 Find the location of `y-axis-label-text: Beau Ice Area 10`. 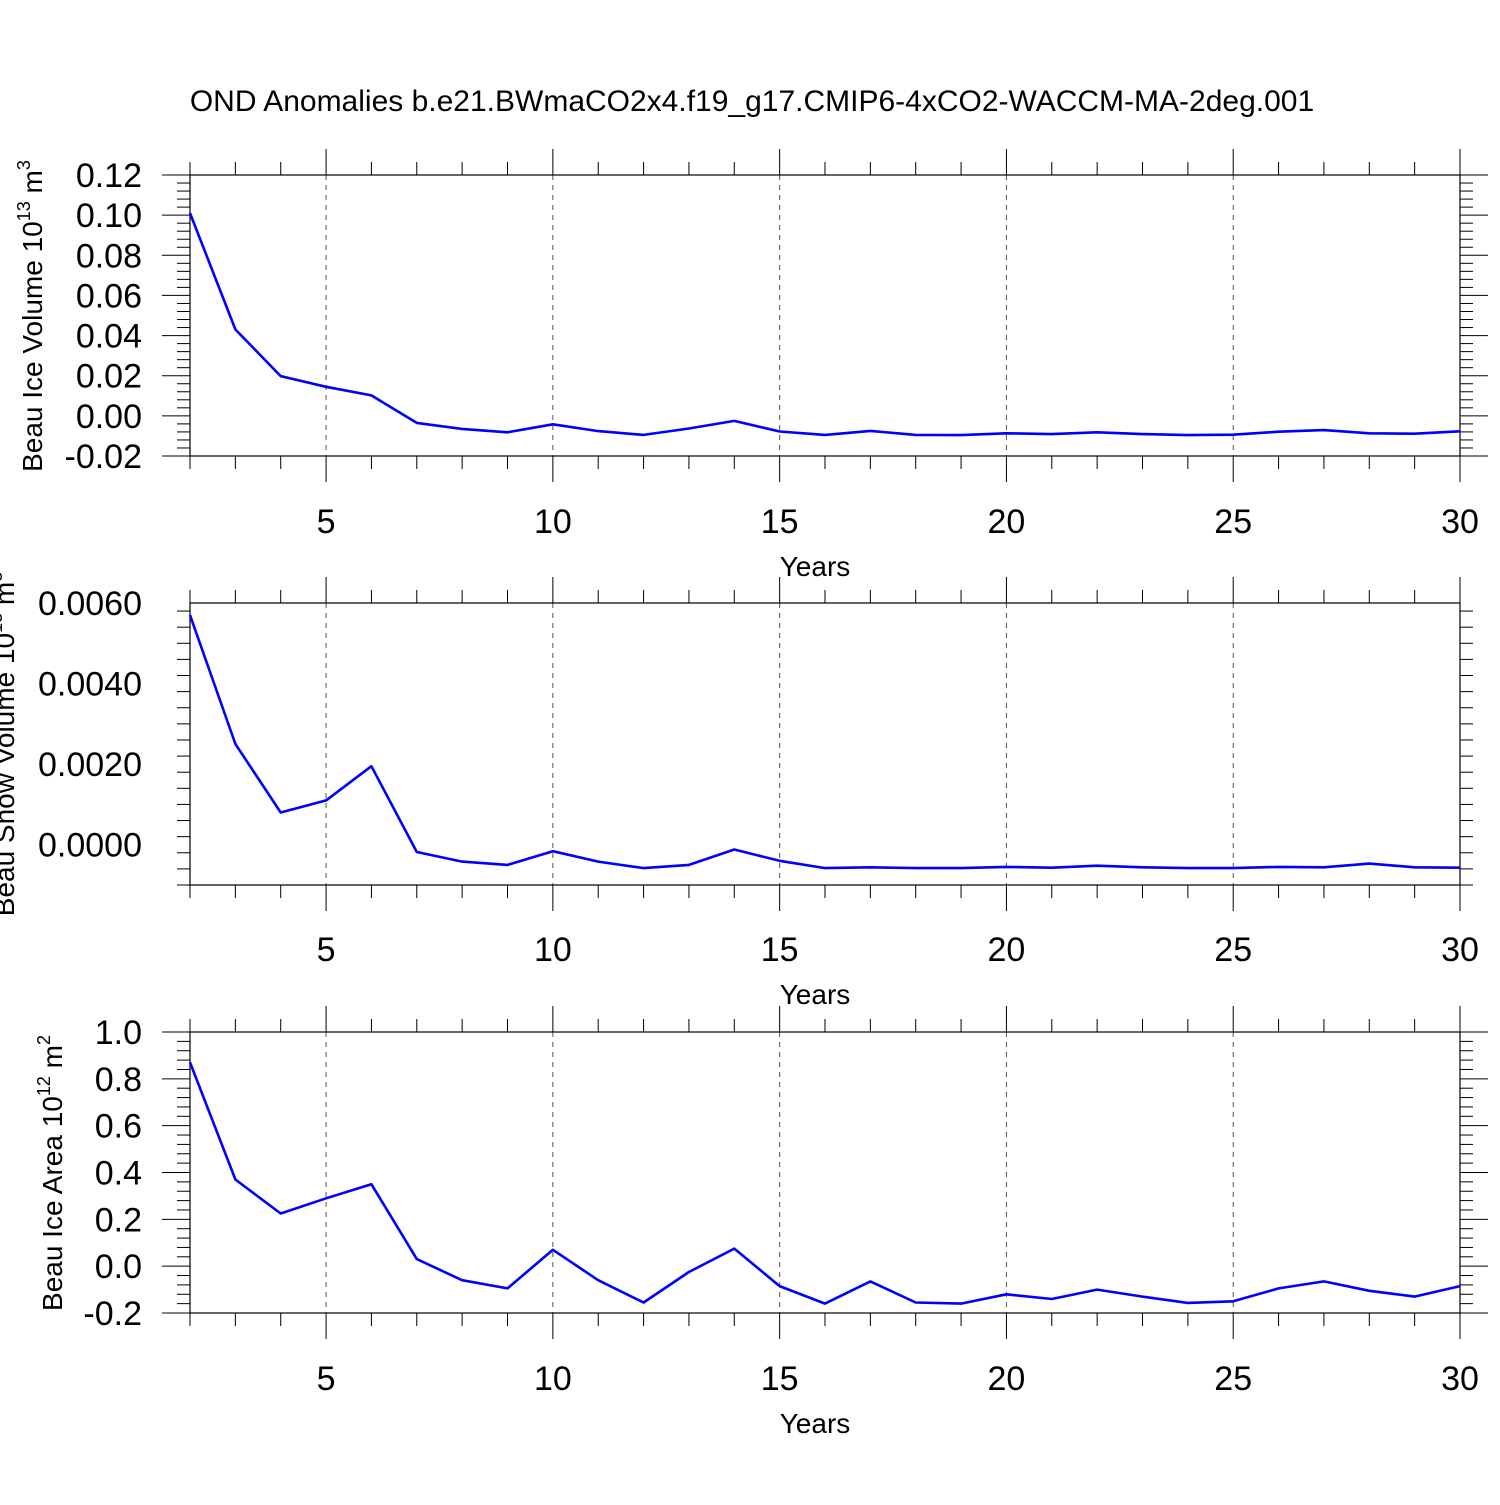

y-axis-label-text: Beau Ice Area 10 is located at coordinates (52, 1203).